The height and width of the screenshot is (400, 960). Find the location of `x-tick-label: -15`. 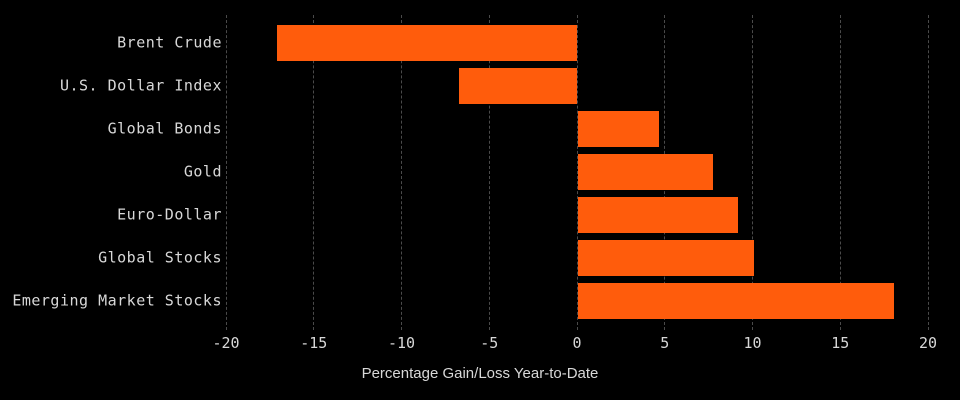

x-tick-label: -15 is located at coordinates (314, 343).